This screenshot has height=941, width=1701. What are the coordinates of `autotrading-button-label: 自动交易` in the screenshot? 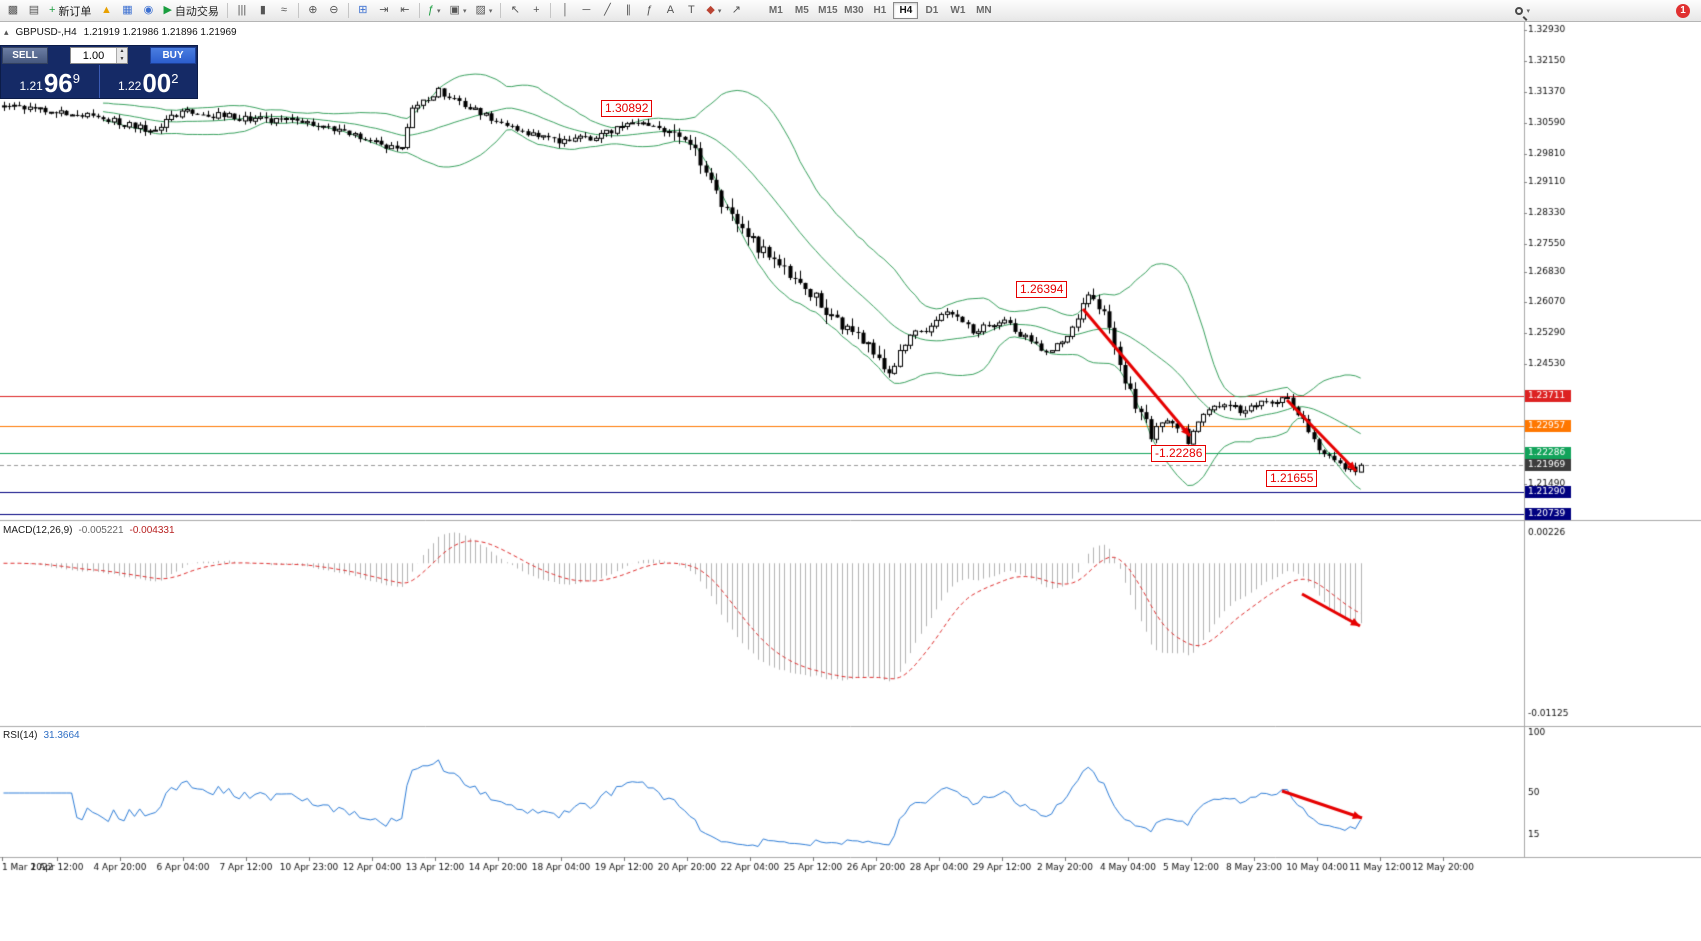 It's located at (196, 11).